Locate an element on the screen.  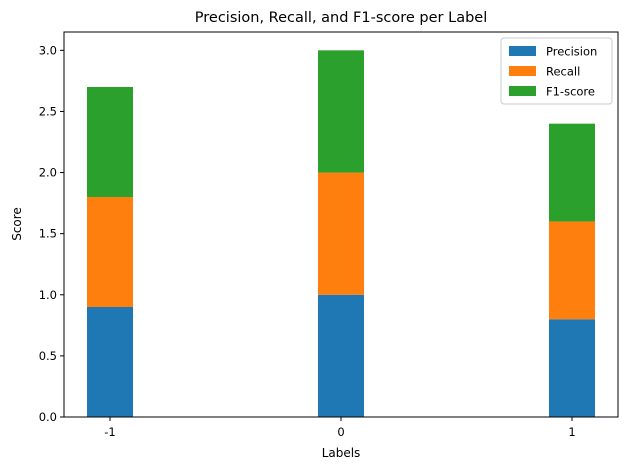
y-axis-label: Score is located at coordinates (17, 224).